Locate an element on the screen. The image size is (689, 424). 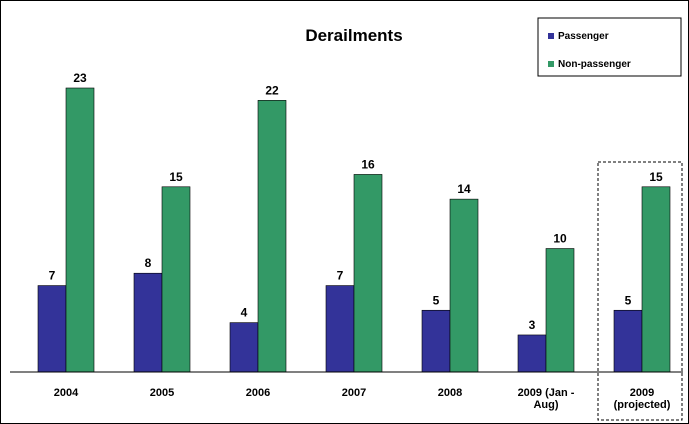
category-label-3: 2007 is located at coordinates (354, 393).